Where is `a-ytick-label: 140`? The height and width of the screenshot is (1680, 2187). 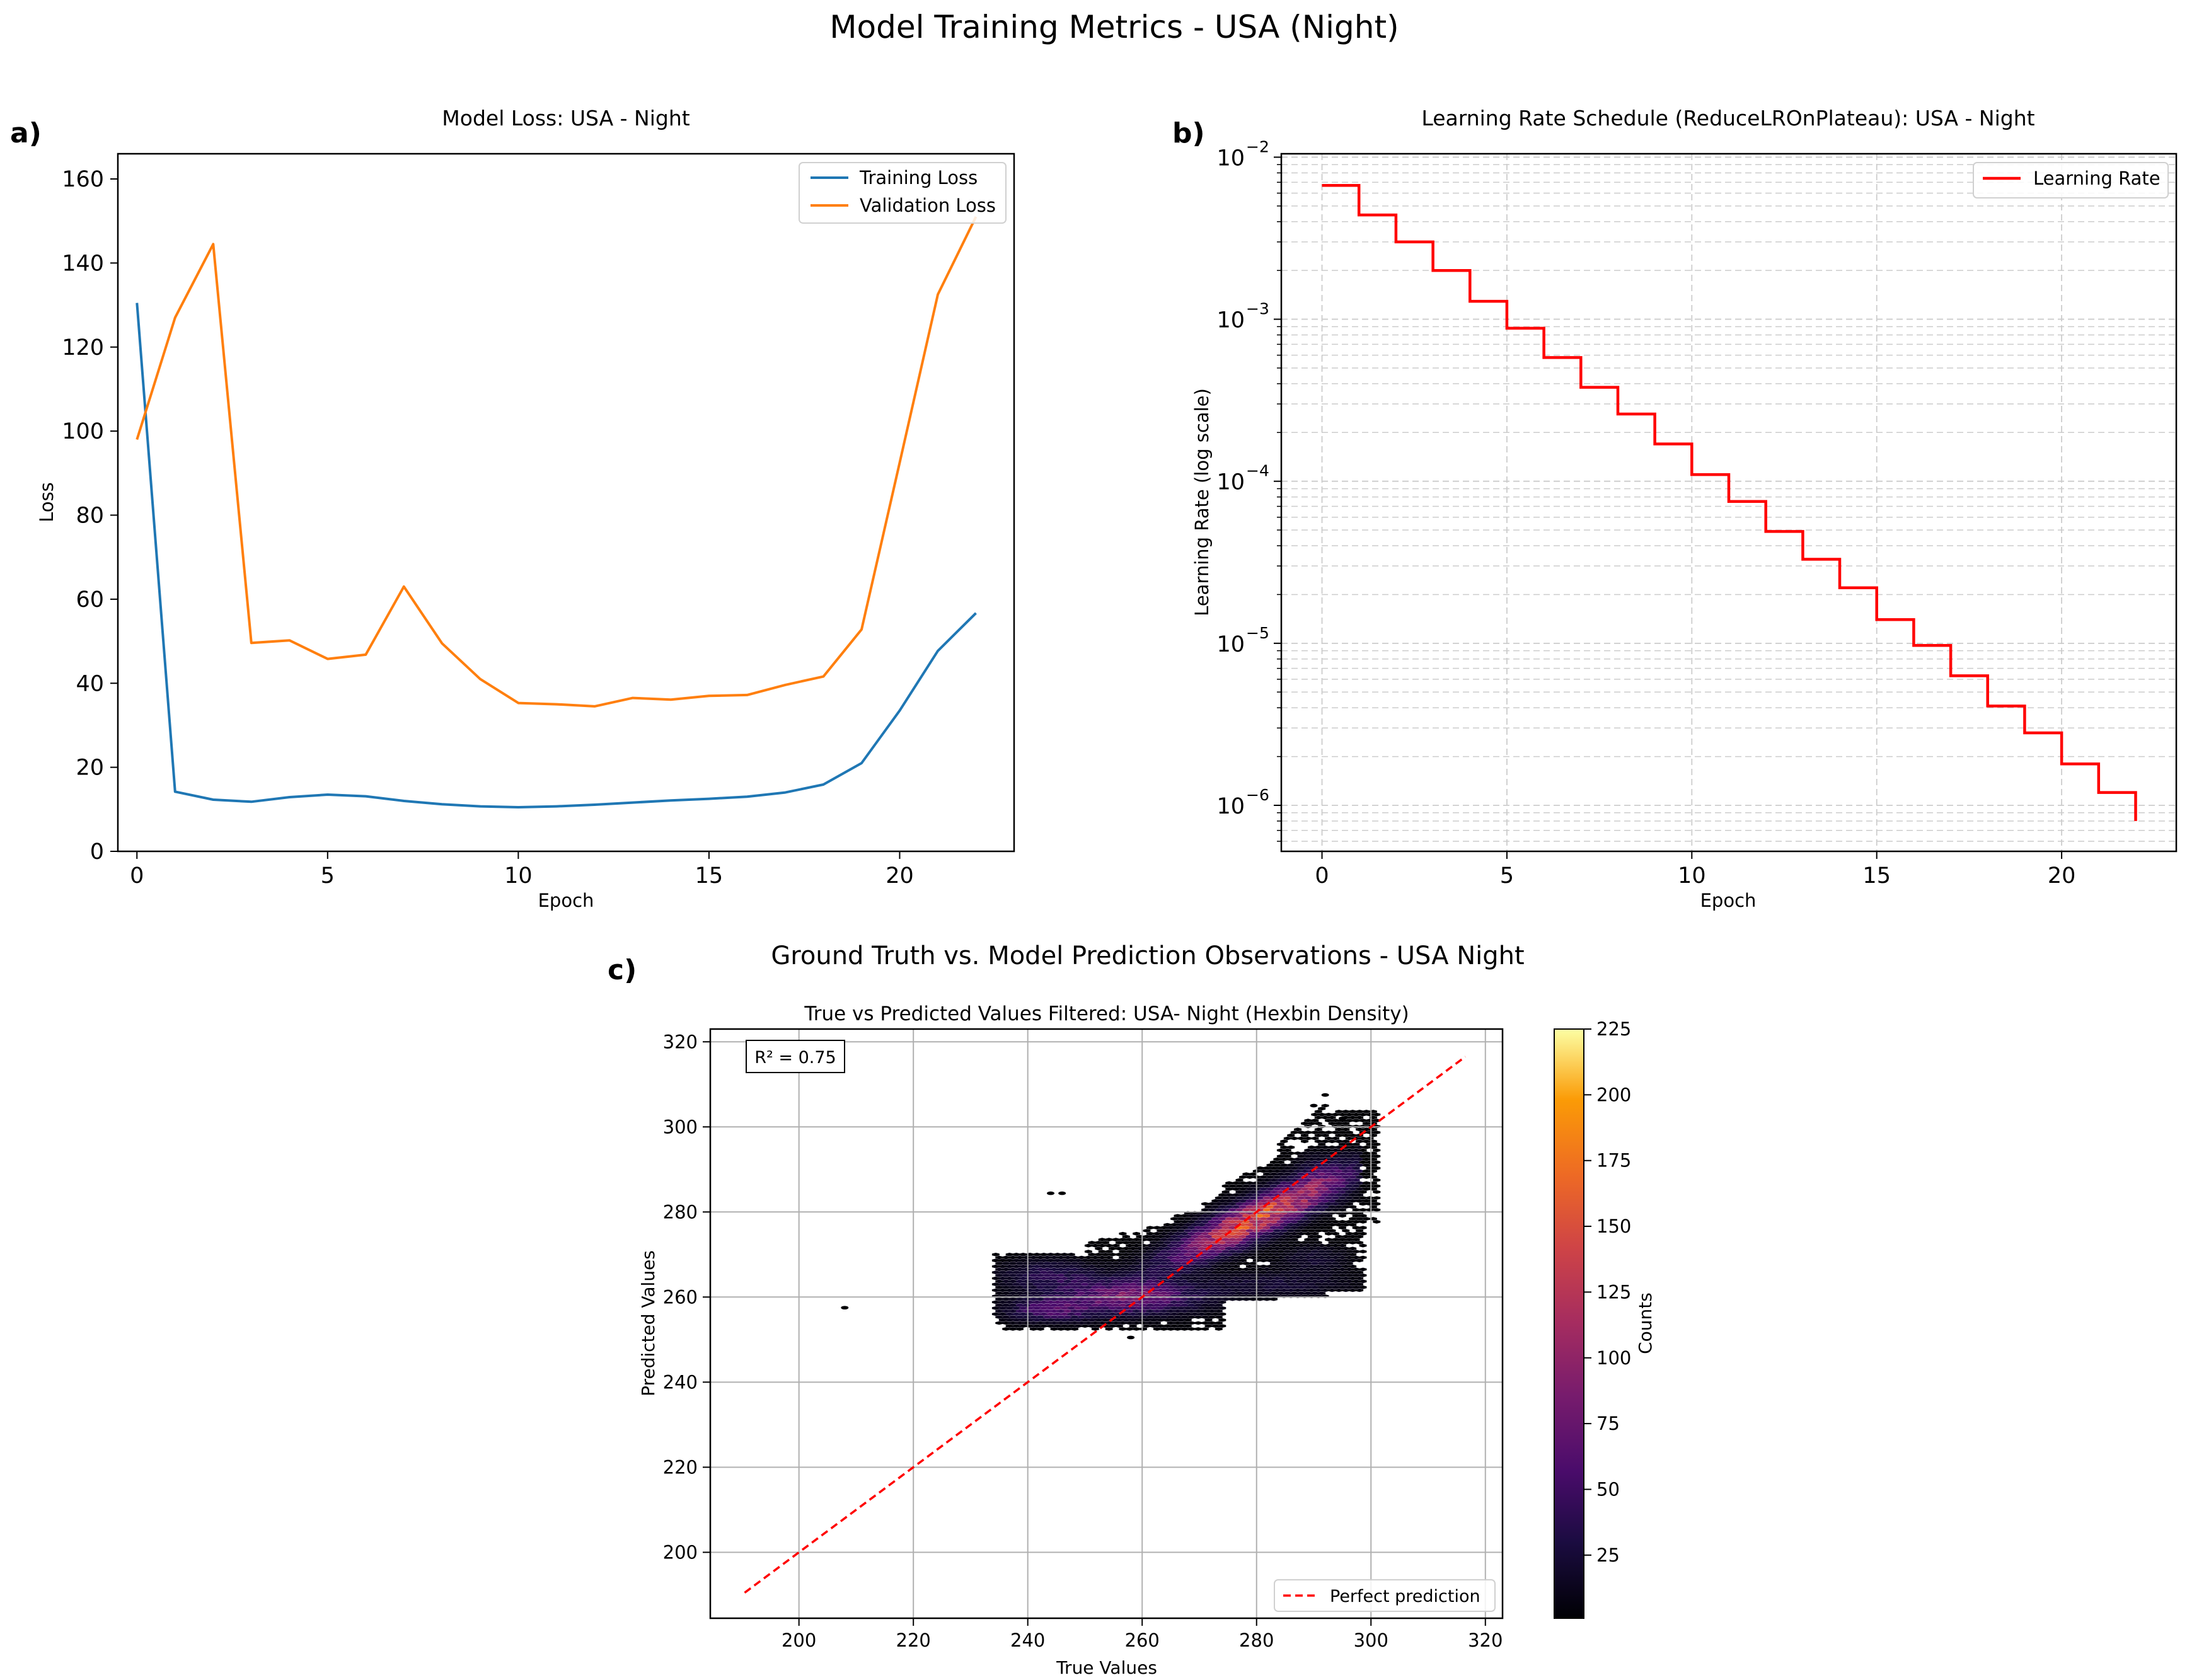 a-ytick-label: 140 is located at coordinates (83, 263).